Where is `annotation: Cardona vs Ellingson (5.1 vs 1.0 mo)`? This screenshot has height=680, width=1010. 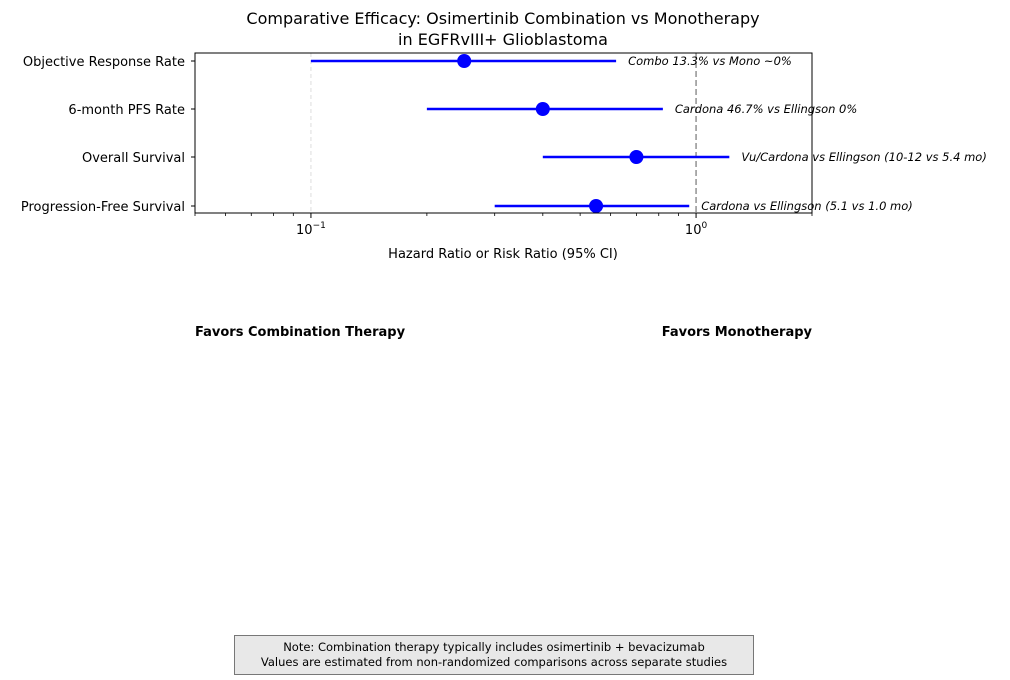 annotation: Cardona vs Ellingson (5.1 vs 1.0 mo) is located at coordinates (807, 206).